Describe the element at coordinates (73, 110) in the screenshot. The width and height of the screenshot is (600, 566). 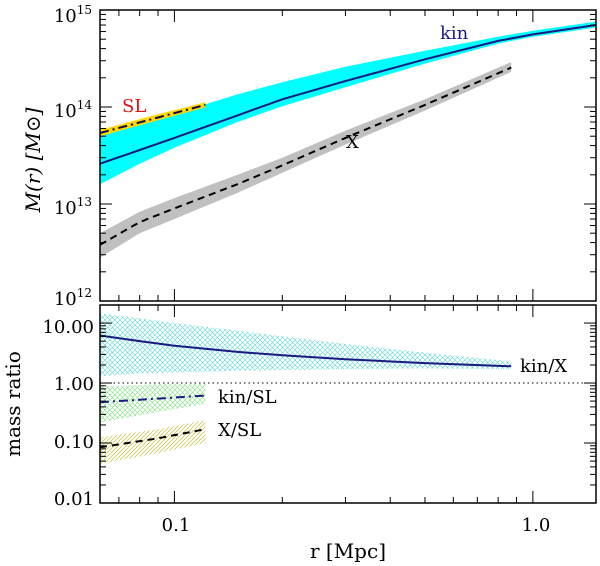
I see `top-ytick-label-14: 1014` at that location.